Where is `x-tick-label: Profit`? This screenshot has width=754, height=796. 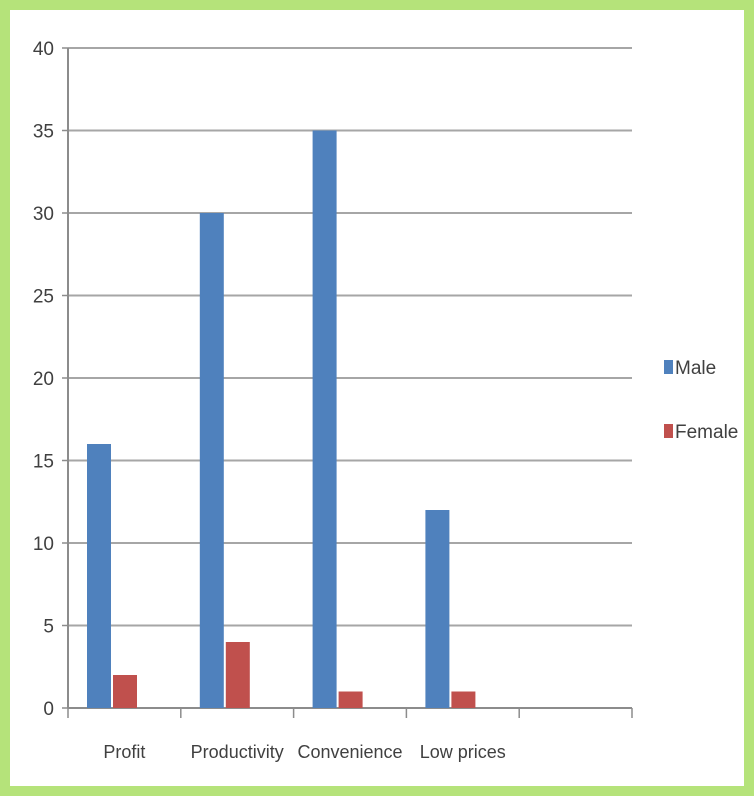 x-tick-label: Profit is located at coordinates (124, 752).